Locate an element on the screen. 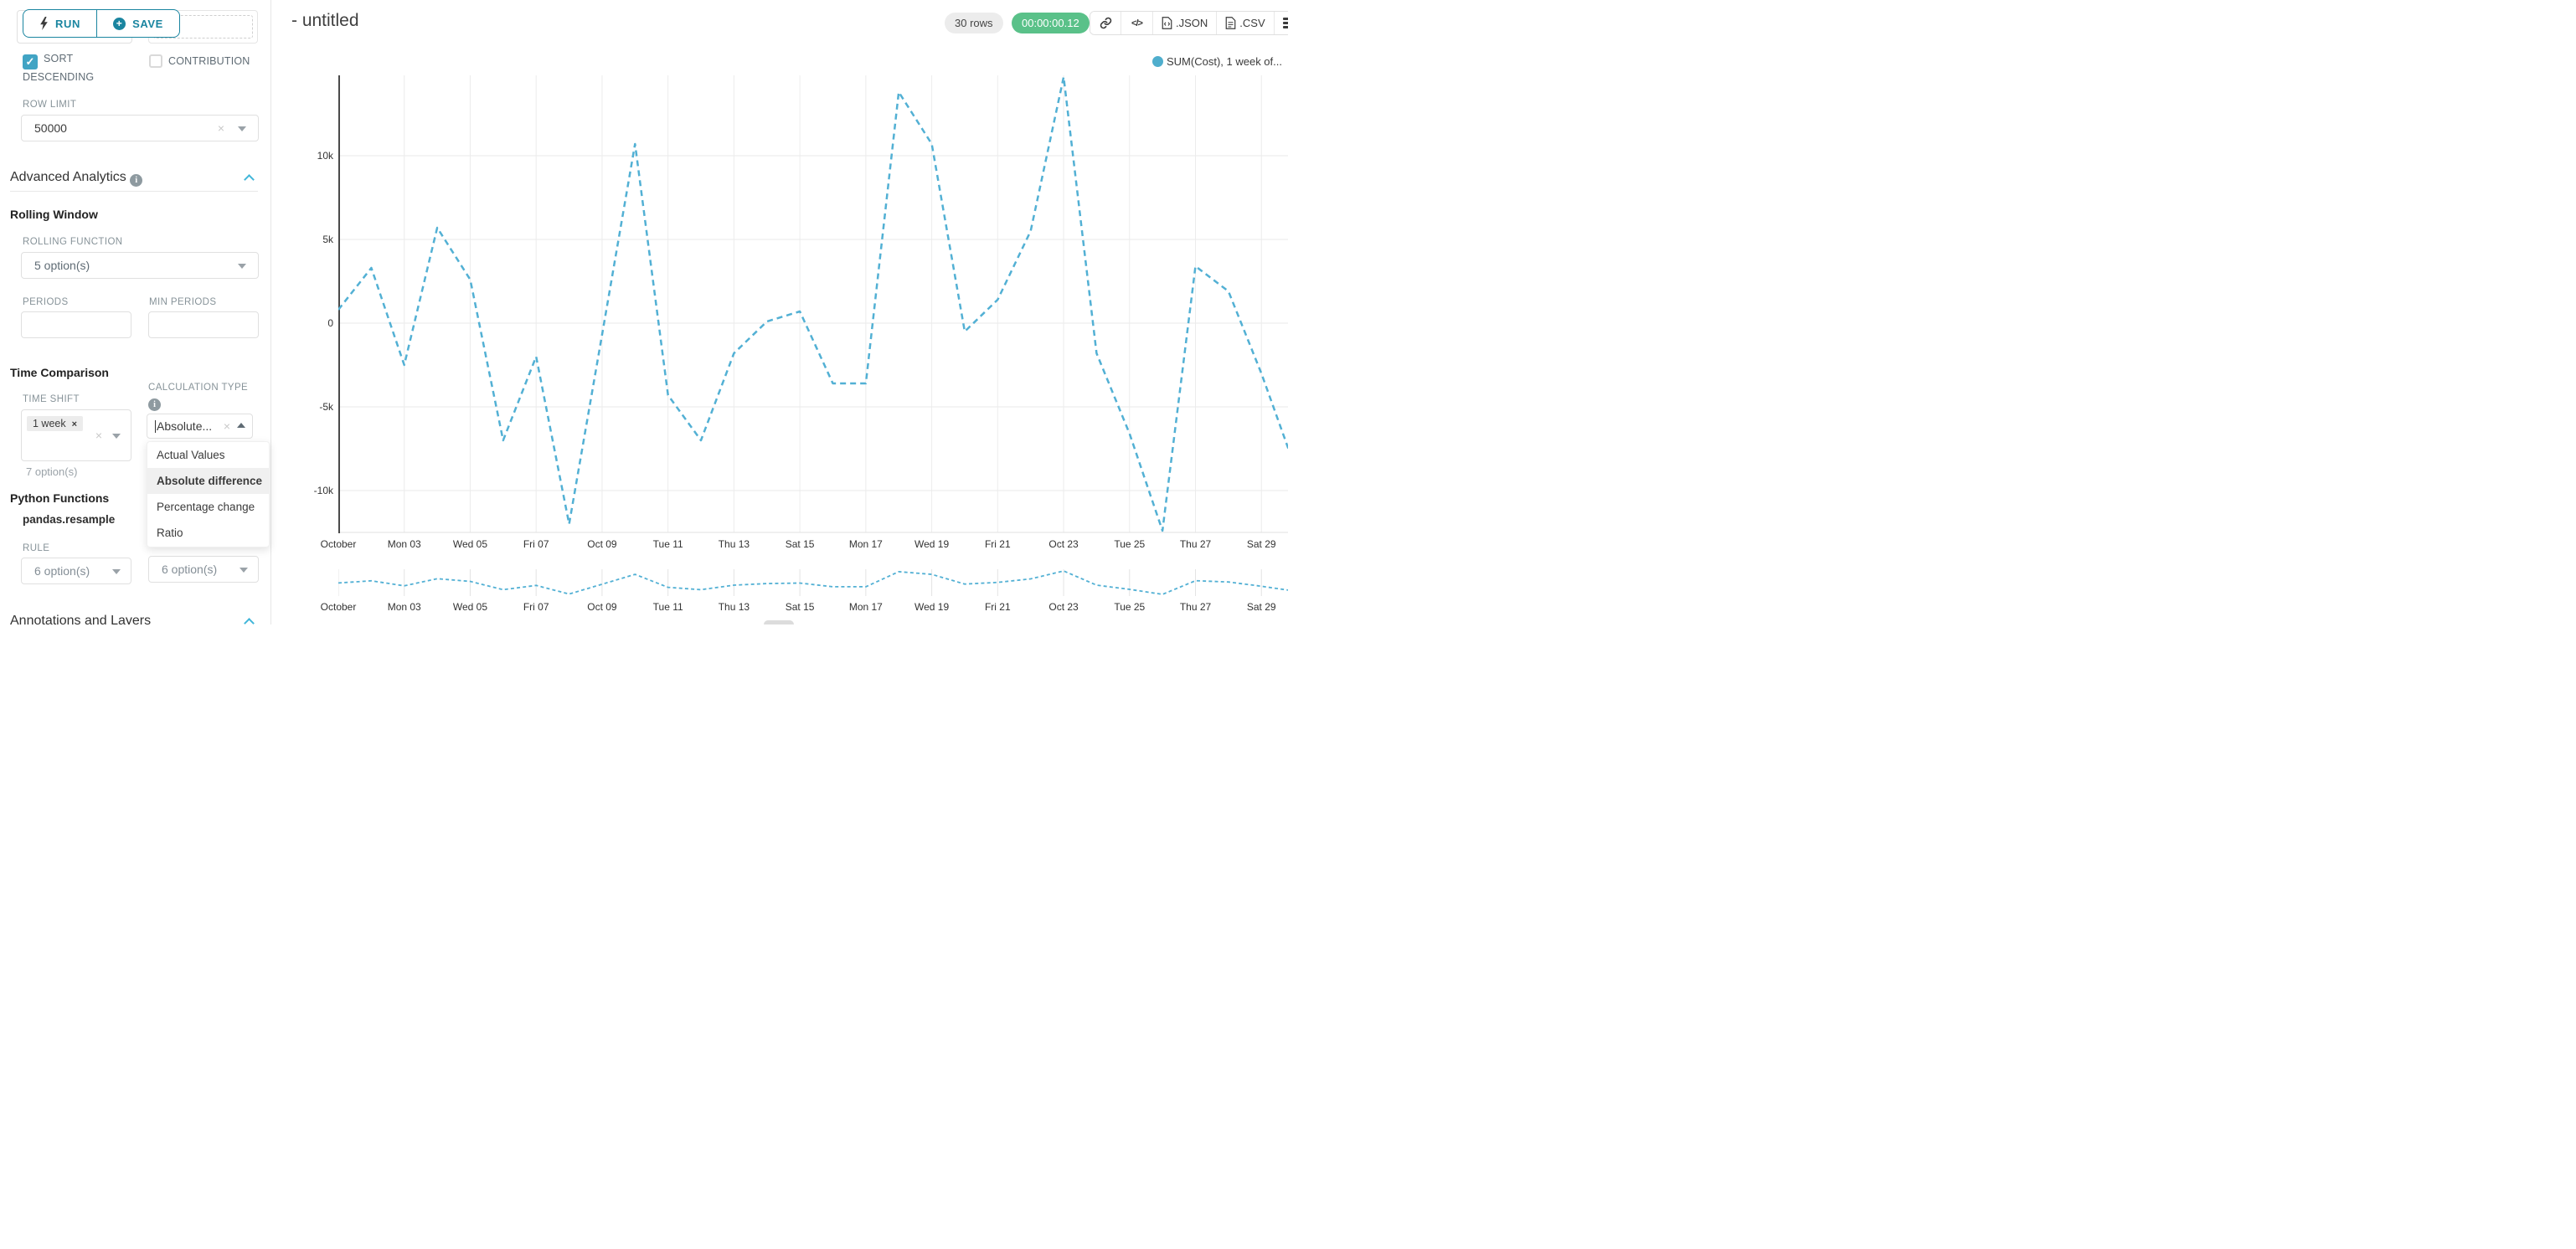  rolling-function-value: 5 option(s) is located at coordinates (62, 265).